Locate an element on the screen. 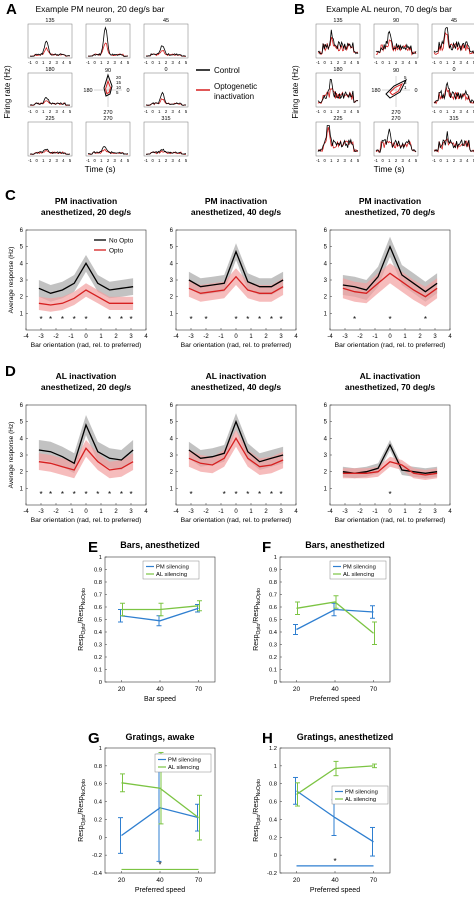 The height and width of the screenshot is (907, 474). time-tick-label: -1 is located at coordinates (434, 160).